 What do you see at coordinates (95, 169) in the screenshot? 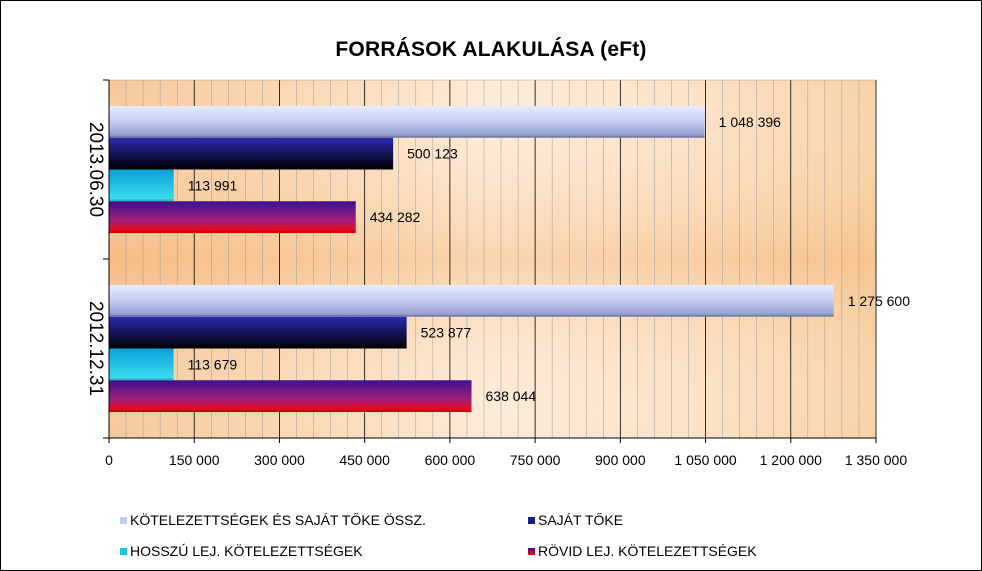
I see `category-label: 2013.06.30` at bounding box center [95, 169].